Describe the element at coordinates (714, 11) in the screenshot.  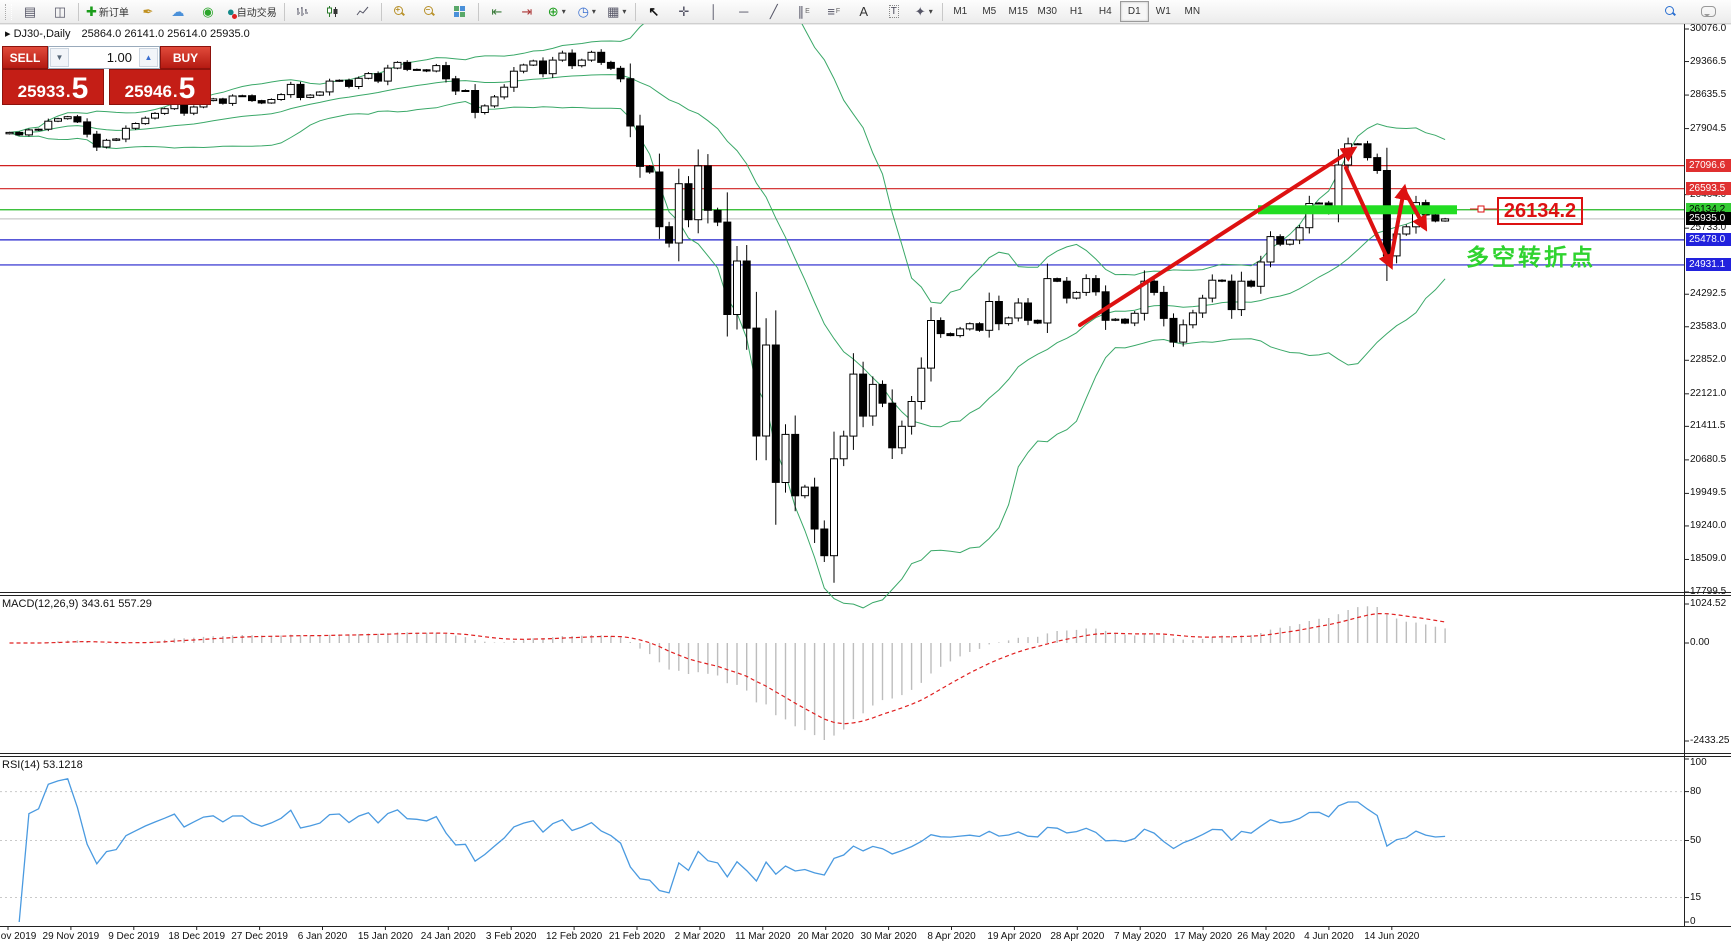
I see `vertical-line-tool: │` at that location.